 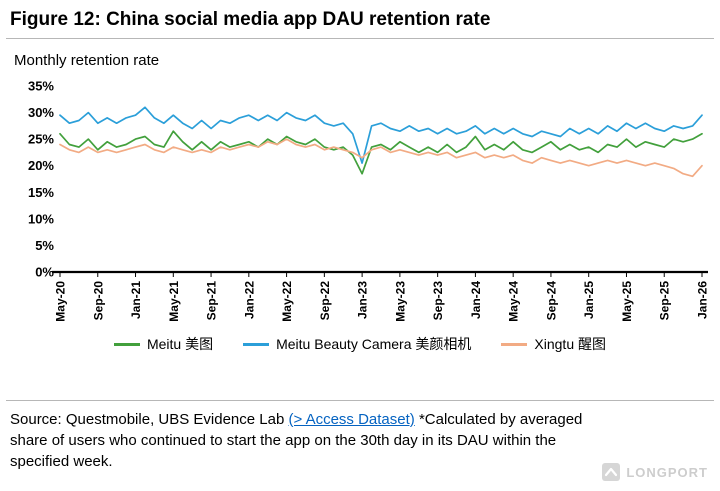 What do you see at coordinates (325, 301) in the screenshot?
I see `svg-text: Sep-22` at bounding box center [325, 301].